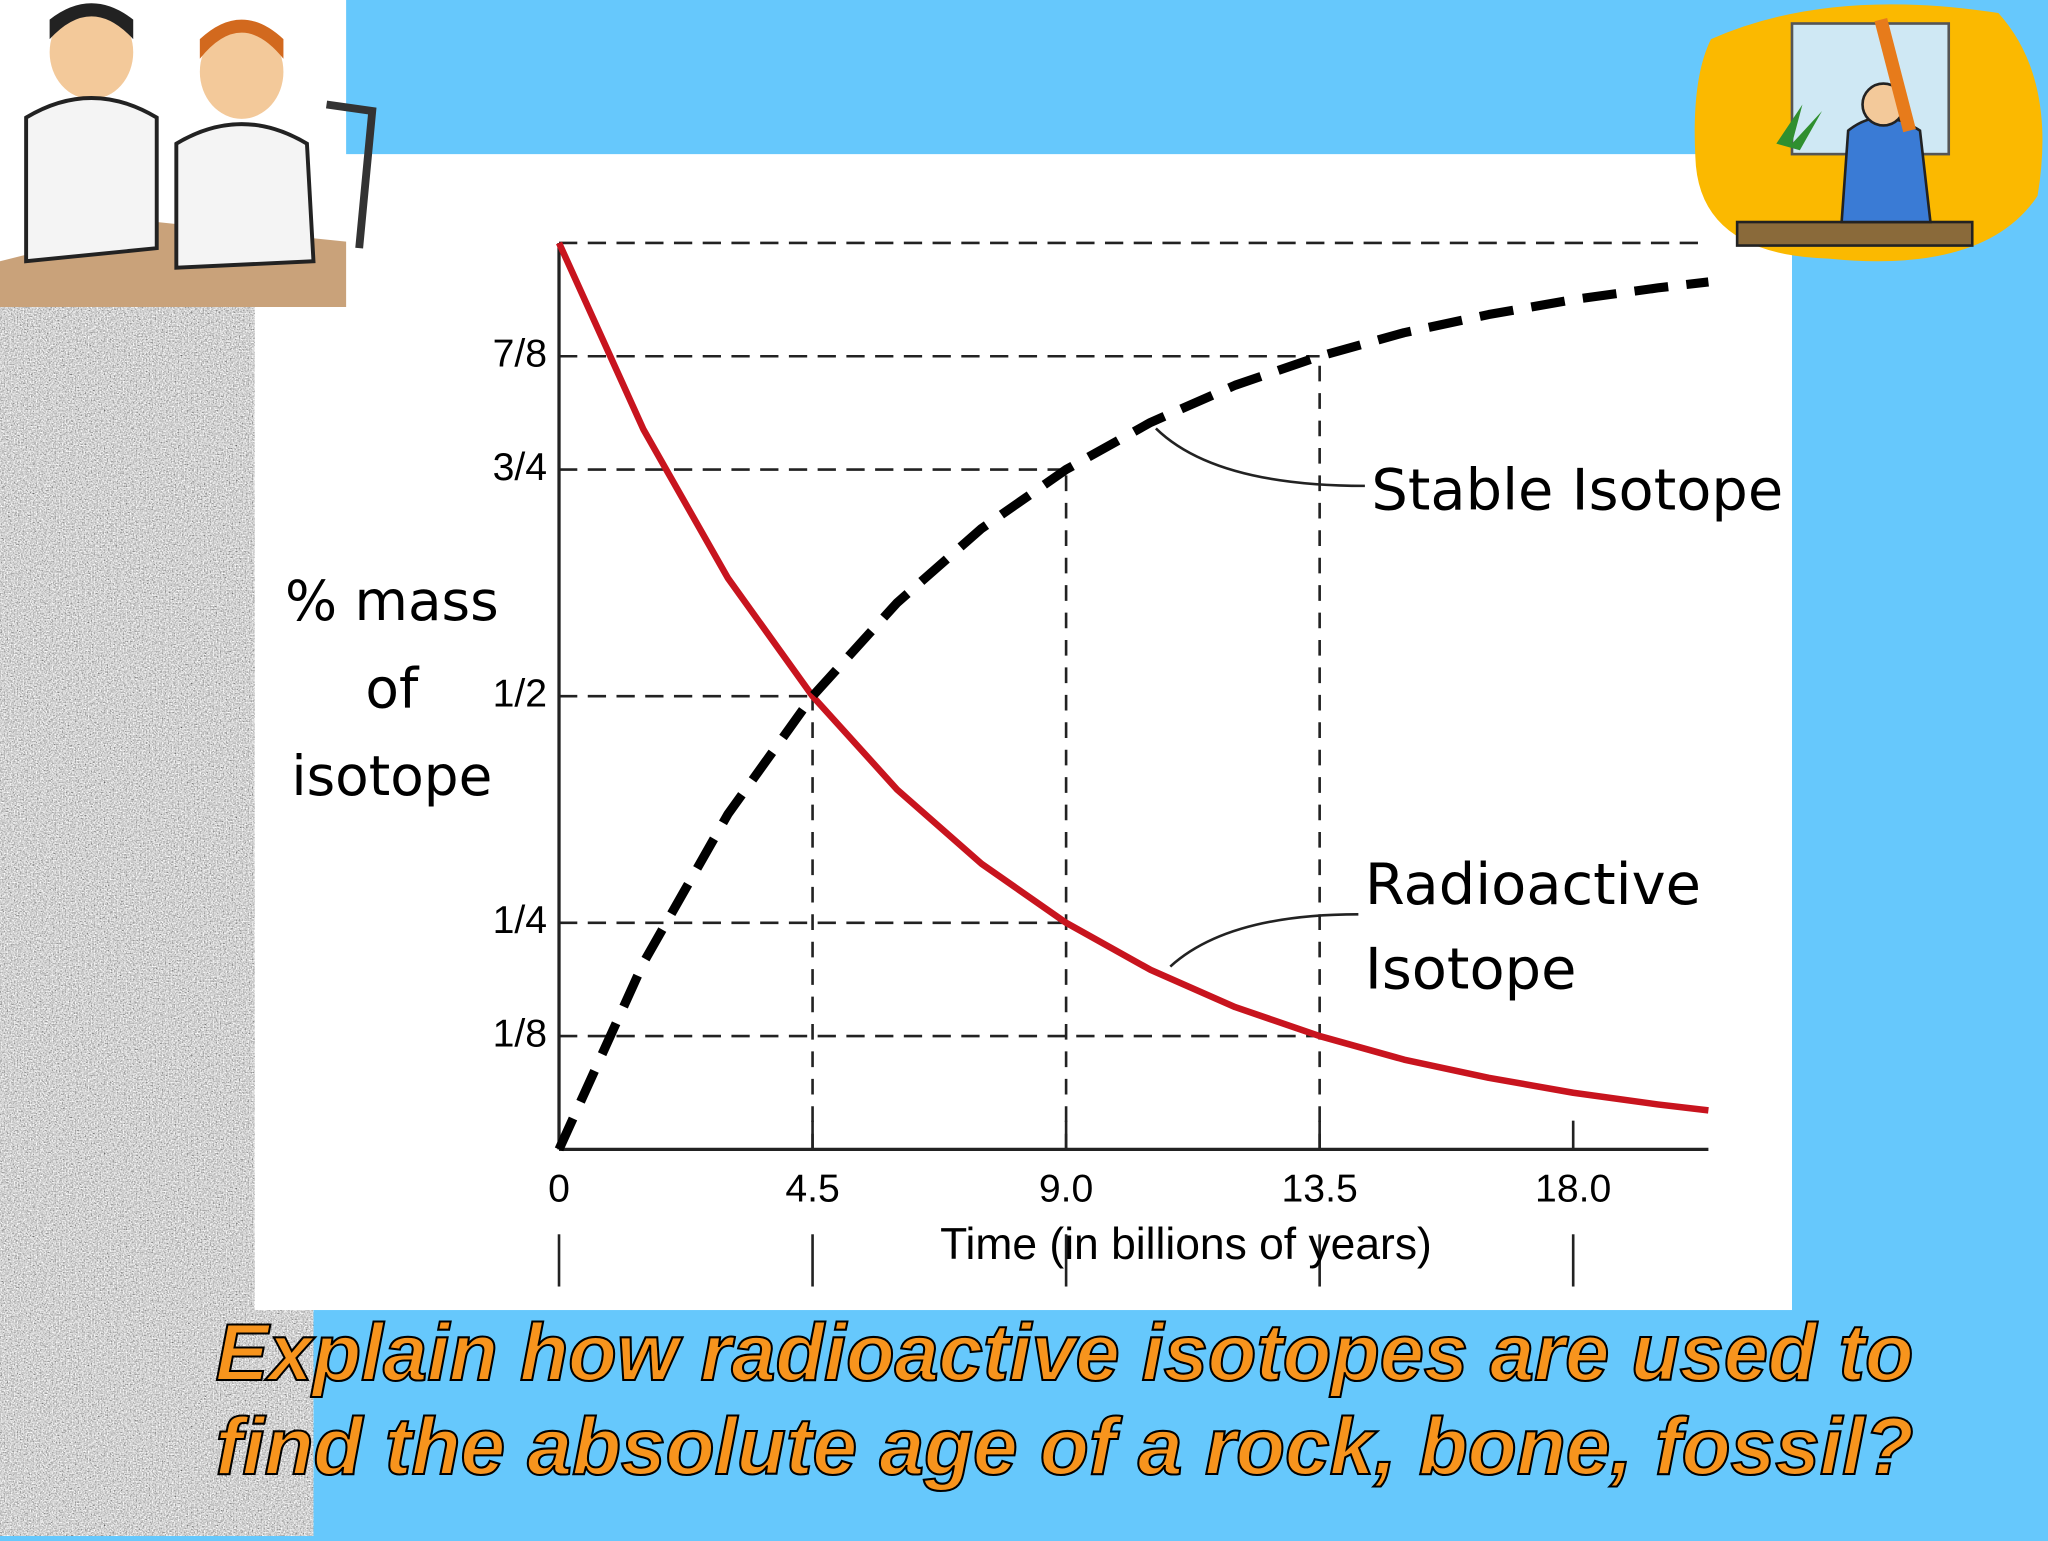 The height and width of the screenshot is (1541, 2048). What do you see at coordinates (391, 776) in the screenshot?
I see `y-axis-label: isotope` at bounding box center [391, 776].